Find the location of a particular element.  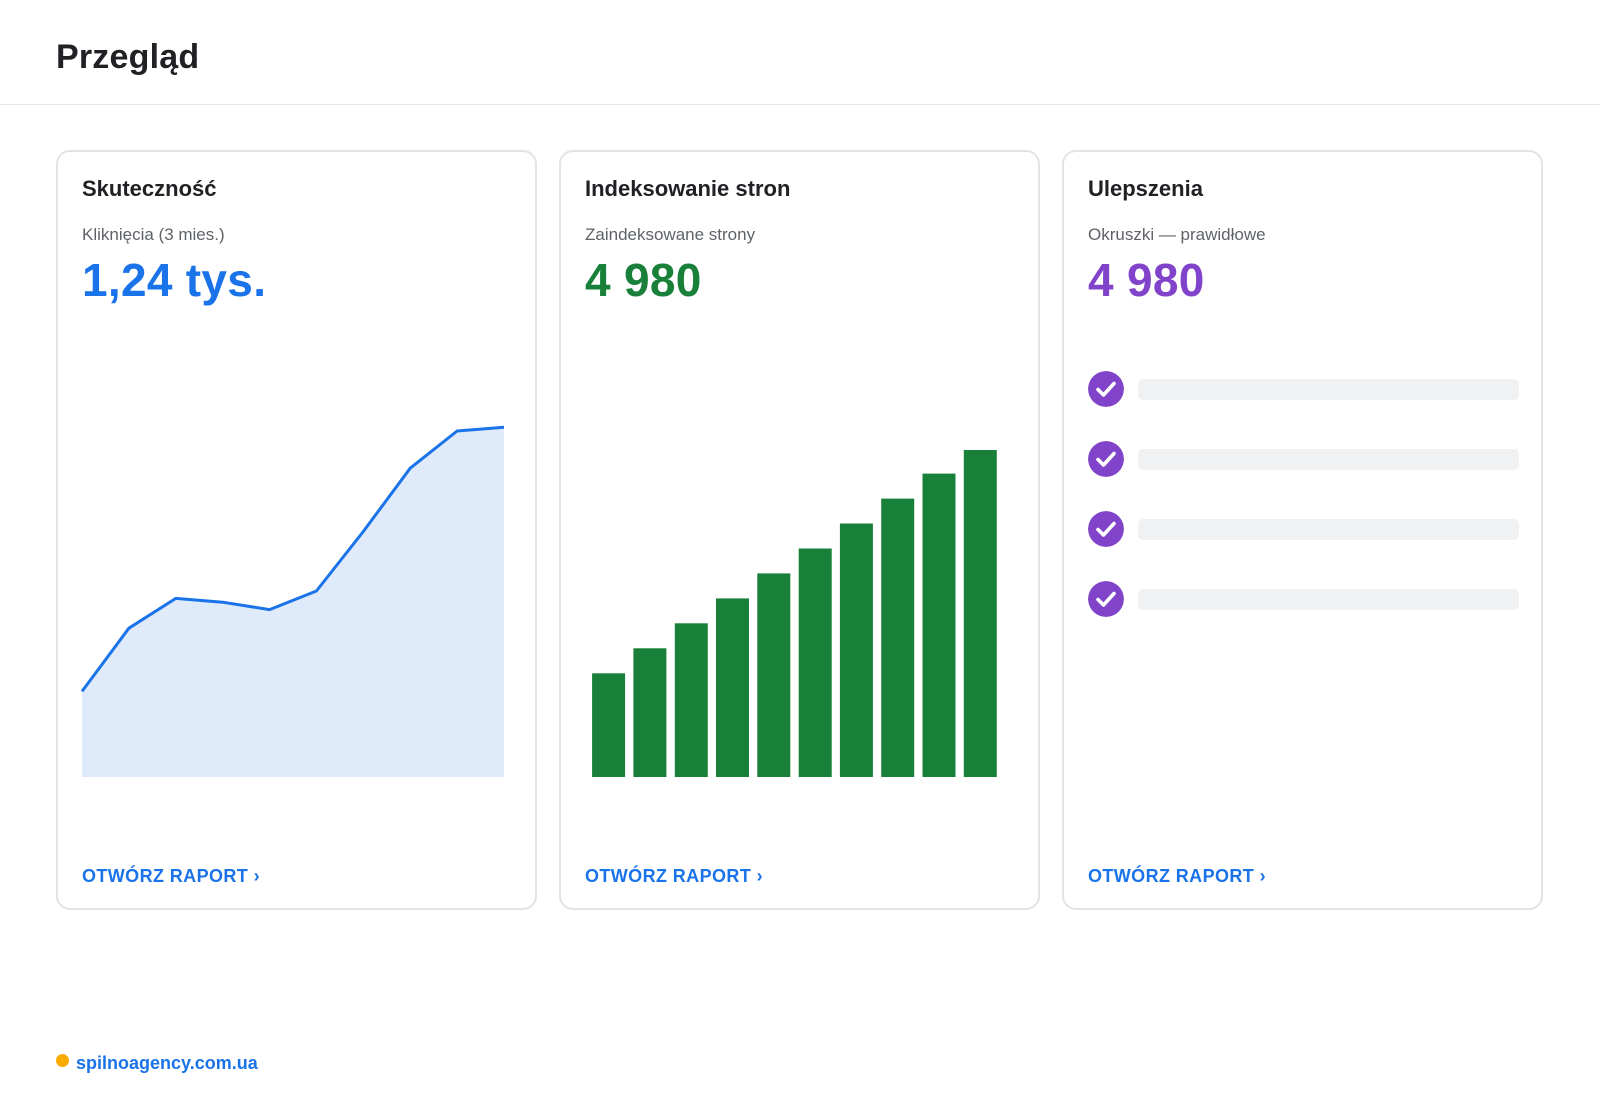

series-line is located at coordinates (292, 559).